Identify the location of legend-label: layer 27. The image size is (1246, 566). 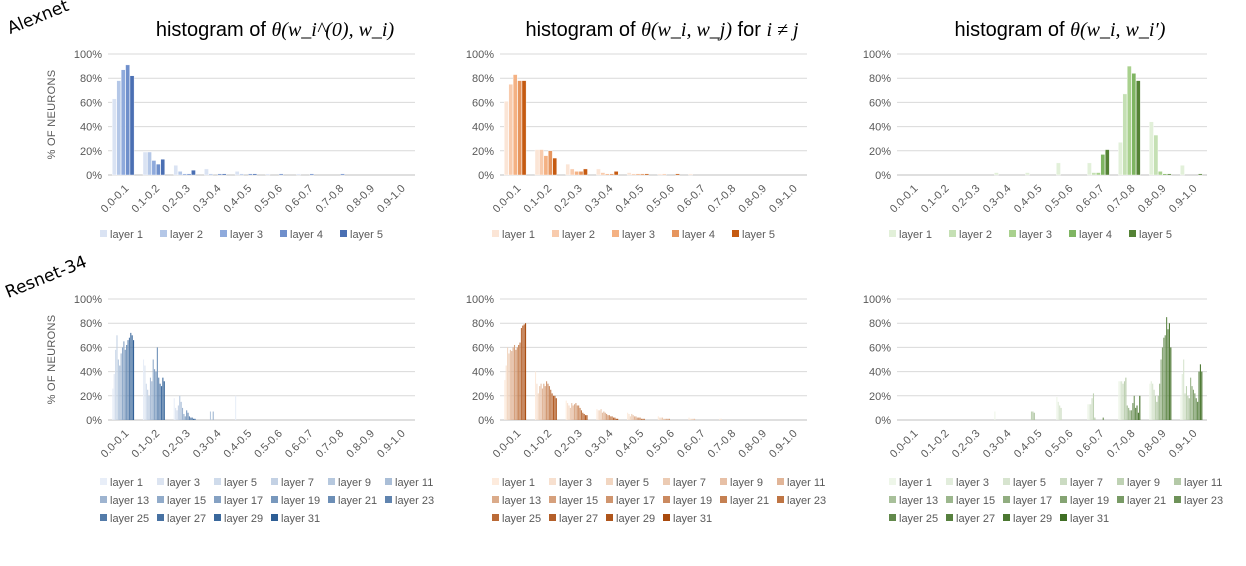
(578, 519).